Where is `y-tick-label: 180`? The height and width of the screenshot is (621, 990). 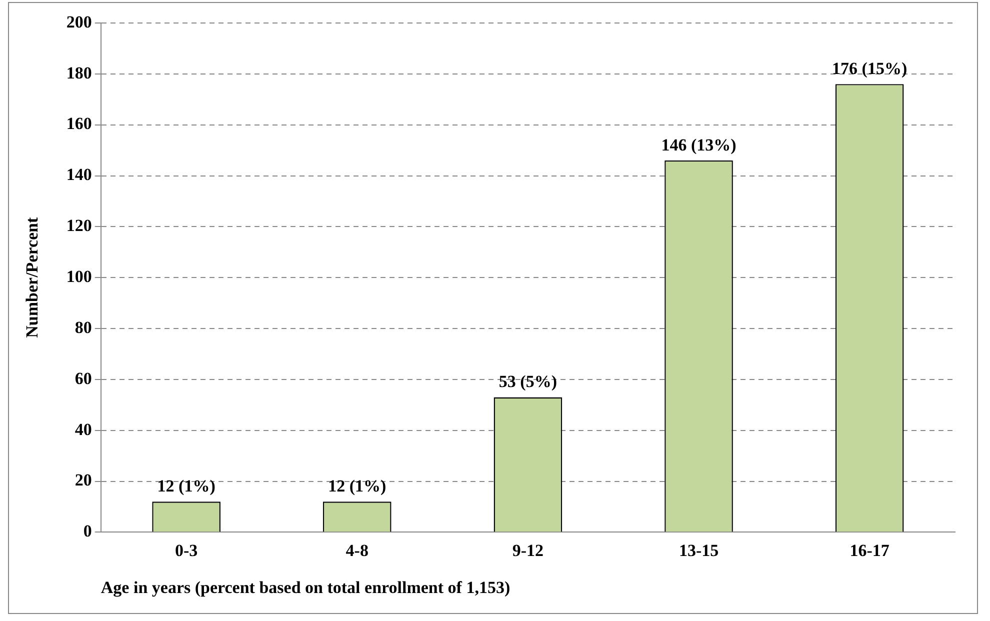 y-tick-label: 180 is located at coordinates (79, 72).